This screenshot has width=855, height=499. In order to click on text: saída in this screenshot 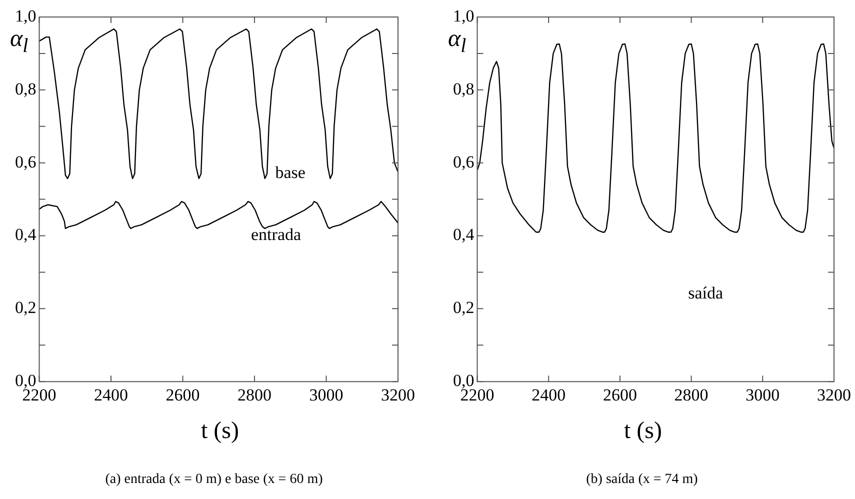, I will do `click(706, 293)`.